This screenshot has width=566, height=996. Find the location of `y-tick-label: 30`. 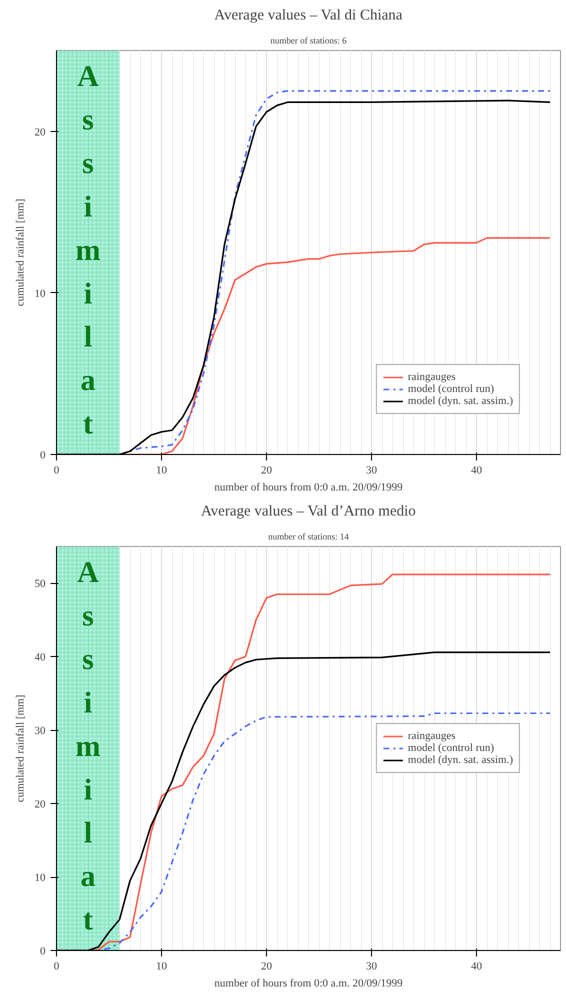

y-tick-label: 30 is located at coordinates (40, 731).